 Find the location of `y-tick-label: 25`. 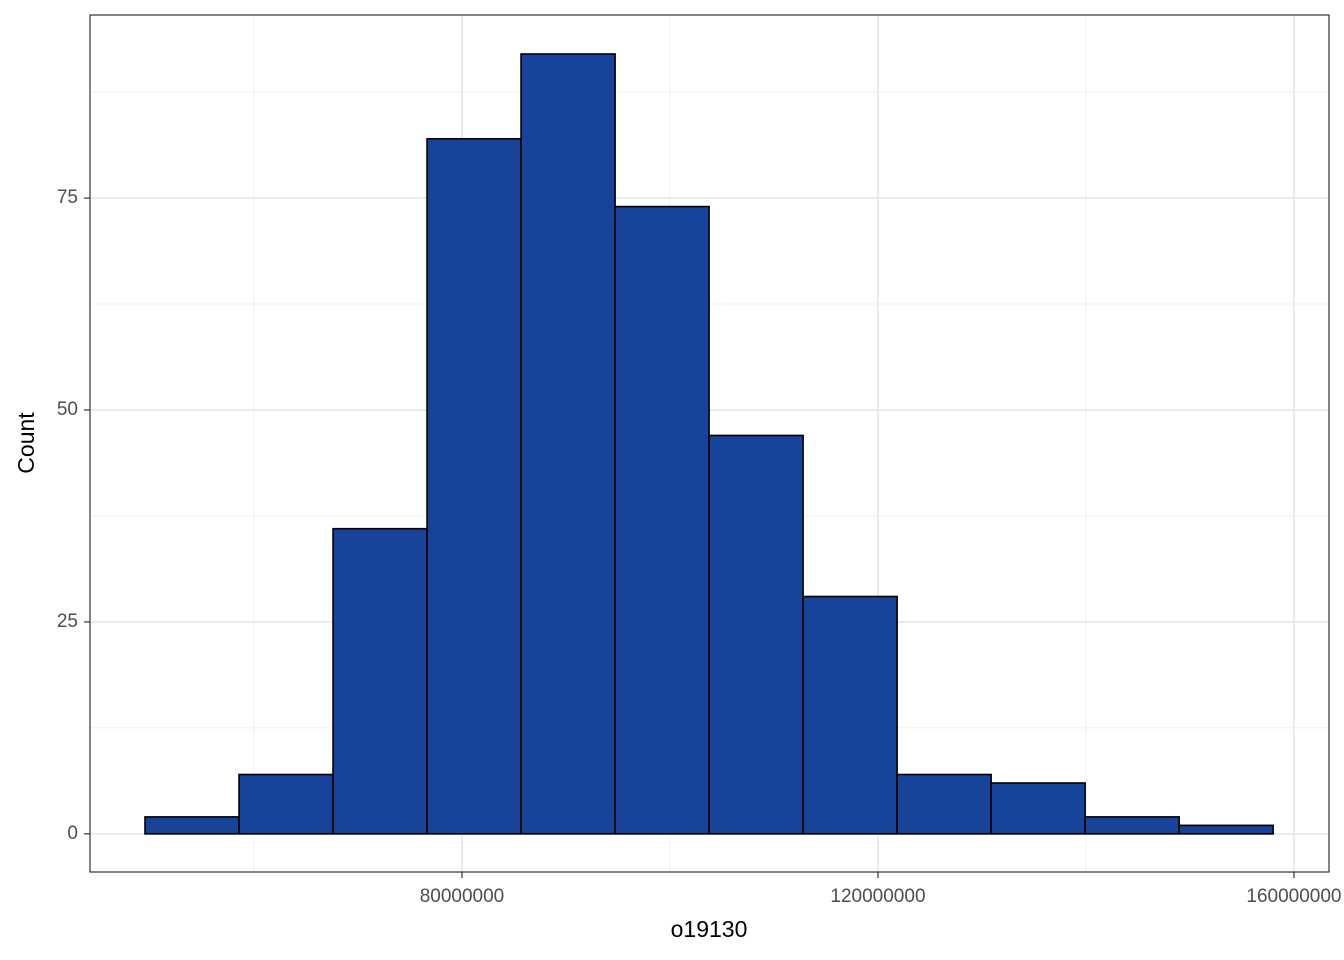

y-tick-label: 25 is located at coordinates (67, 621).